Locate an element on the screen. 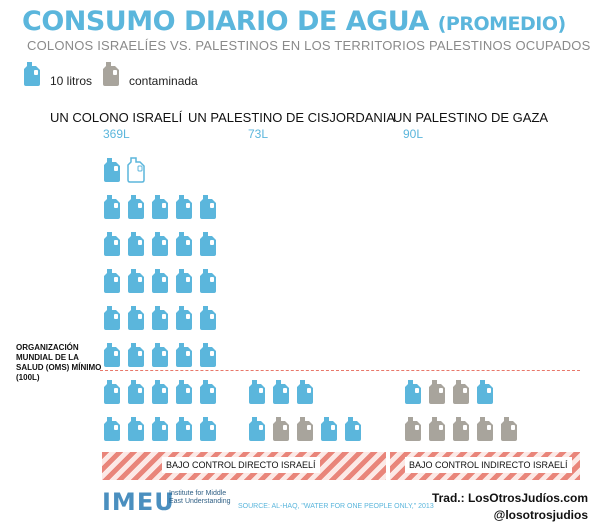 This screenshot has height=524, width=600. imeu-logo: IMEU is located at coordinates (138, 502).